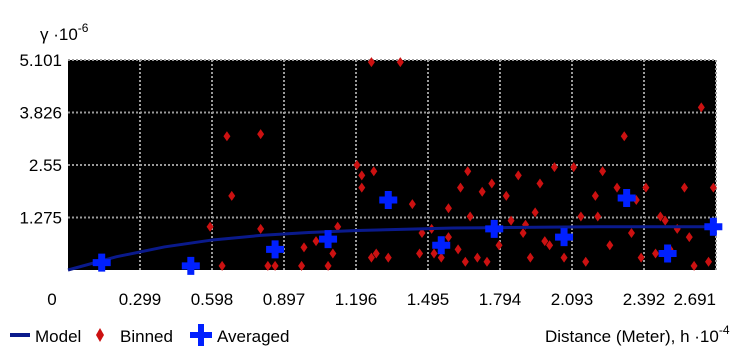 The image size is (740, 350). I want to click on y-axis-title-exponent: -6, so click(83, 28).